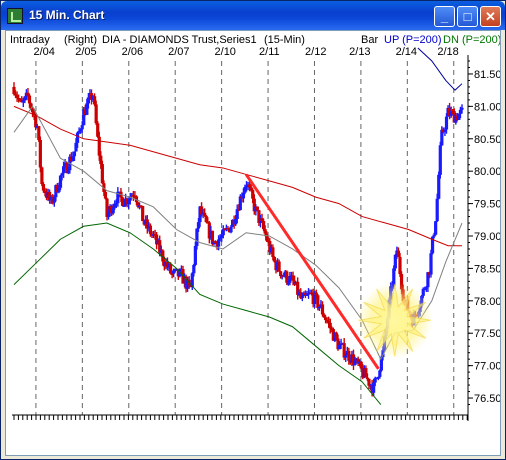  What do you see at coordinates (269, 52) in the screenshot?
I see `date-label: 2/11` at bounding box center [269, 52].